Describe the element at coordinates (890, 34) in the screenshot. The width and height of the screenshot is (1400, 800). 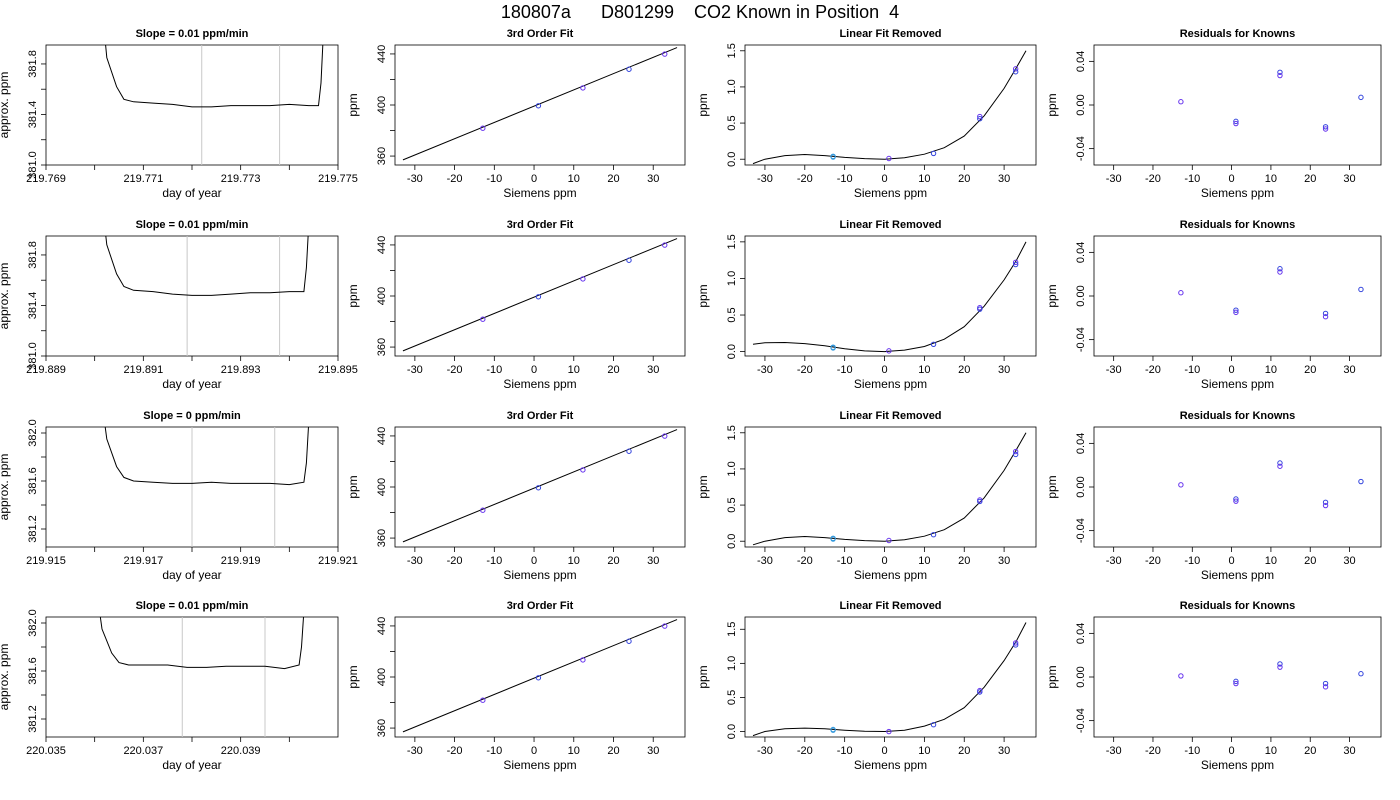
I see `panel-title: Linear Fit Removed` at that location.